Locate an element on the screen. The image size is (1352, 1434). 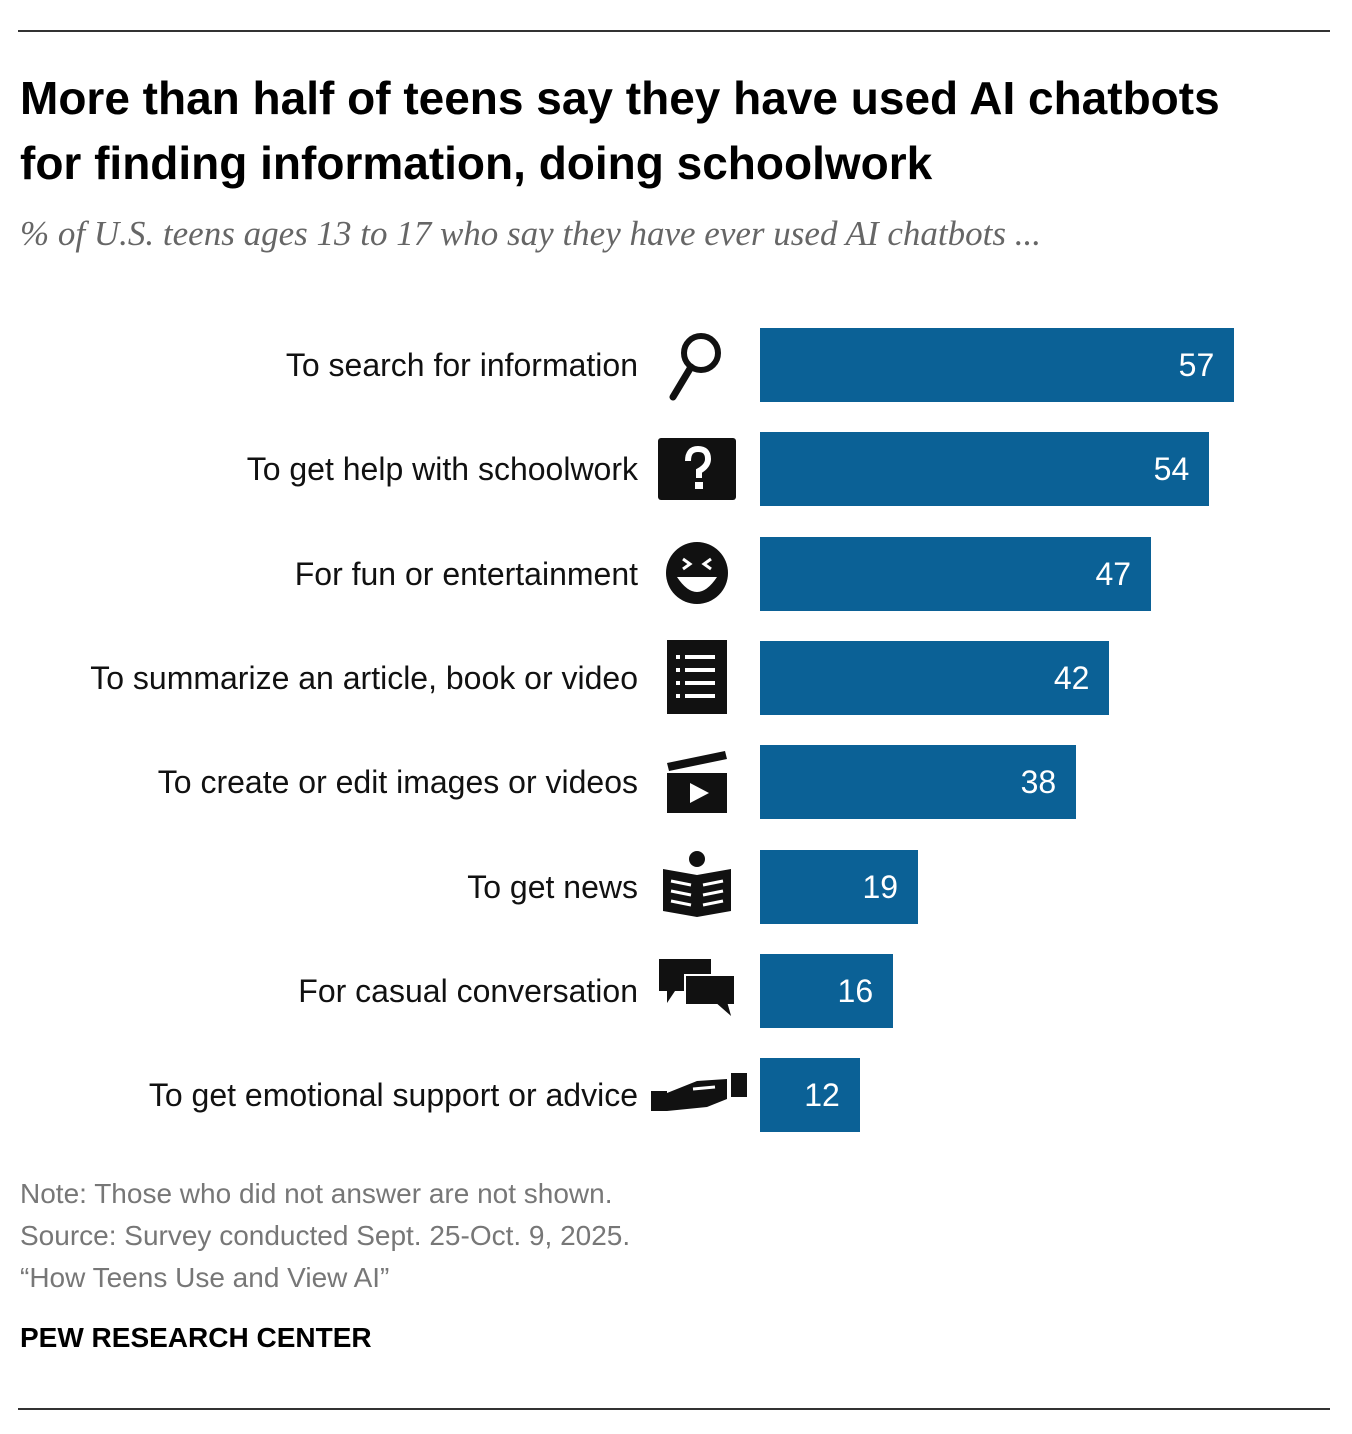
category-label: To create or edit images or videos is located at coordinates (397, 782).